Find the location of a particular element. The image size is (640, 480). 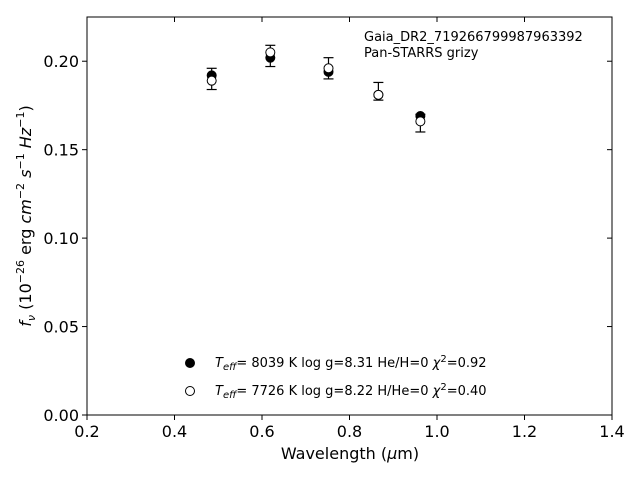

x-tick-label: 0.2 is located at coordinates (86, 431).